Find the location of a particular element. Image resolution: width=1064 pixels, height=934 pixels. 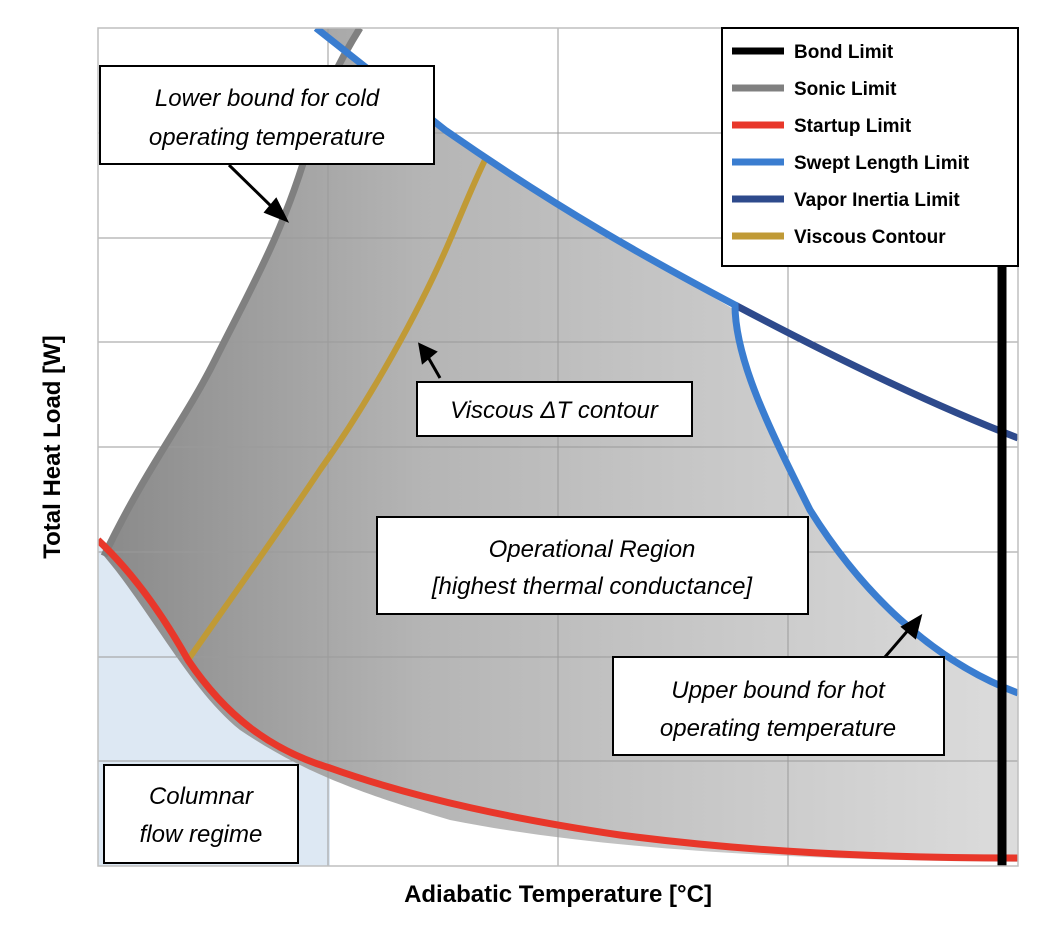

y-axis-title: Total Heat Load [W] is located at coordinates (52, 447).